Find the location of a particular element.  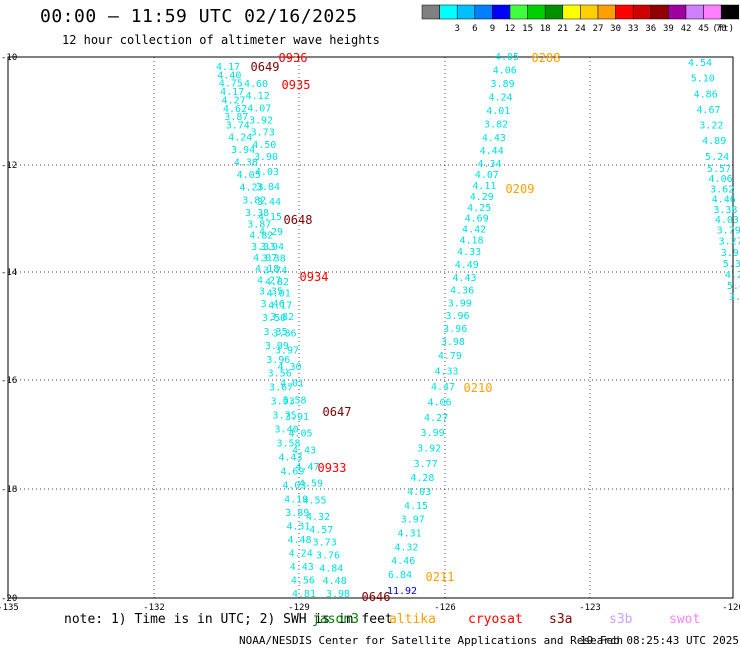

swh-value: 3.86 is located at coordinates (284, 334).